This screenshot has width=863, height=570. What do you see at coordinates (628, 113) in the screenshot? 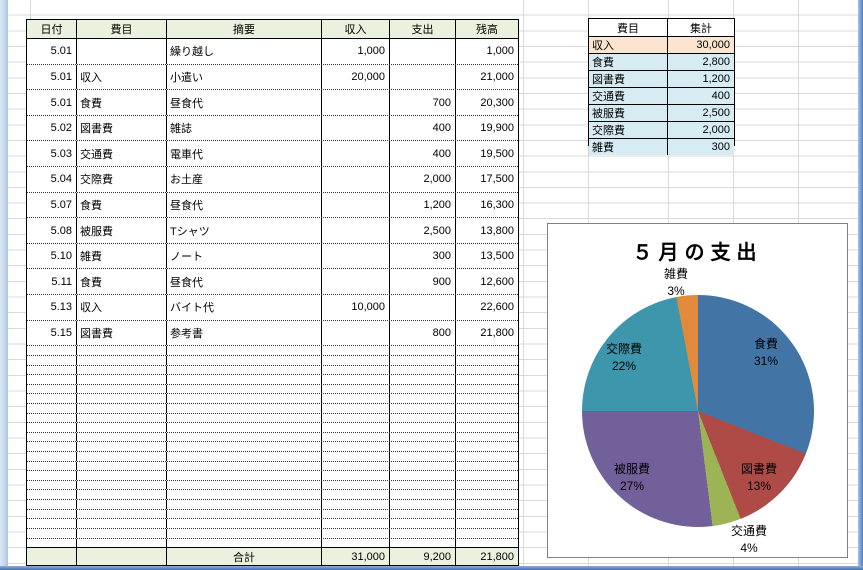
I see `summary-category-cell: 被服費` at bounding box center [628, 113].